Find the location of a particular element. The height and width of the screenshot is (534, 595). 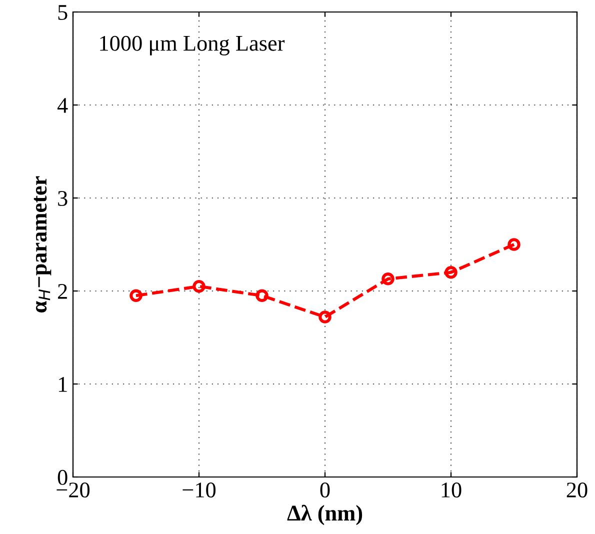

y-tick-label: 2 is located at coordinates (62, 291).